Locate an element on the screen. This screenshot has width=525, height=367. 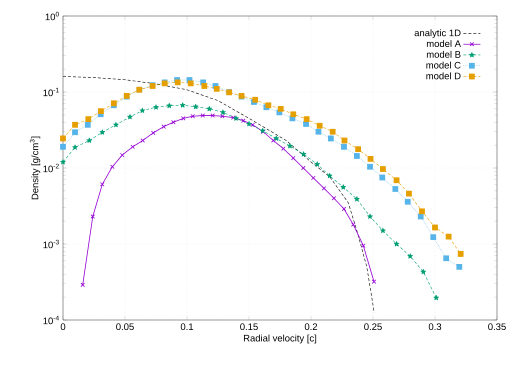
legend-label: model B is located at coordinates (443, 54).